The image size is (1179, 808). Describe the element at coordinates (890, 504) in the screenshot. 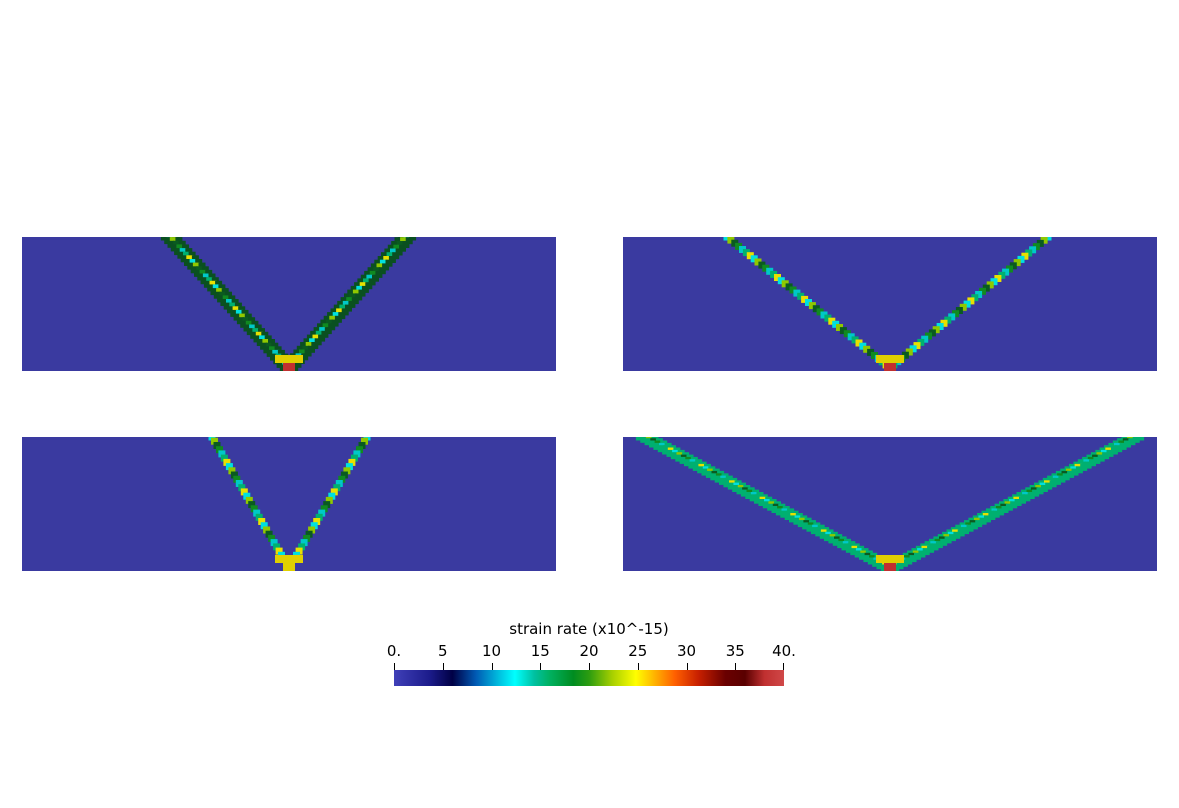

I see `strain-rate-panel-bottom-right` at that location.